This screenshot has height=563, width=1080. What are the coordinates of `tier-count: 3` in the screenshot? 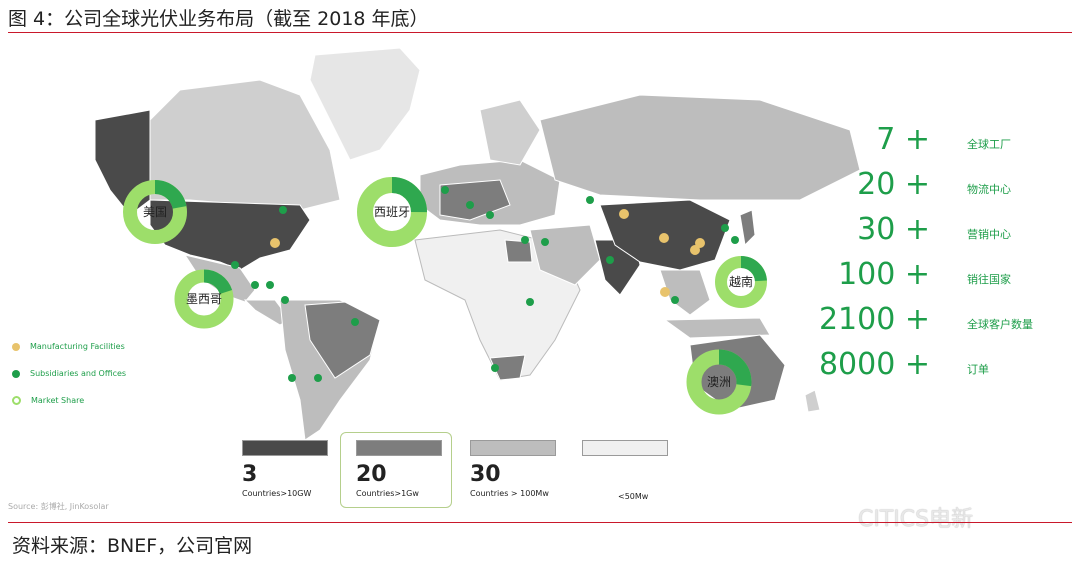 It's located at (250, 474).